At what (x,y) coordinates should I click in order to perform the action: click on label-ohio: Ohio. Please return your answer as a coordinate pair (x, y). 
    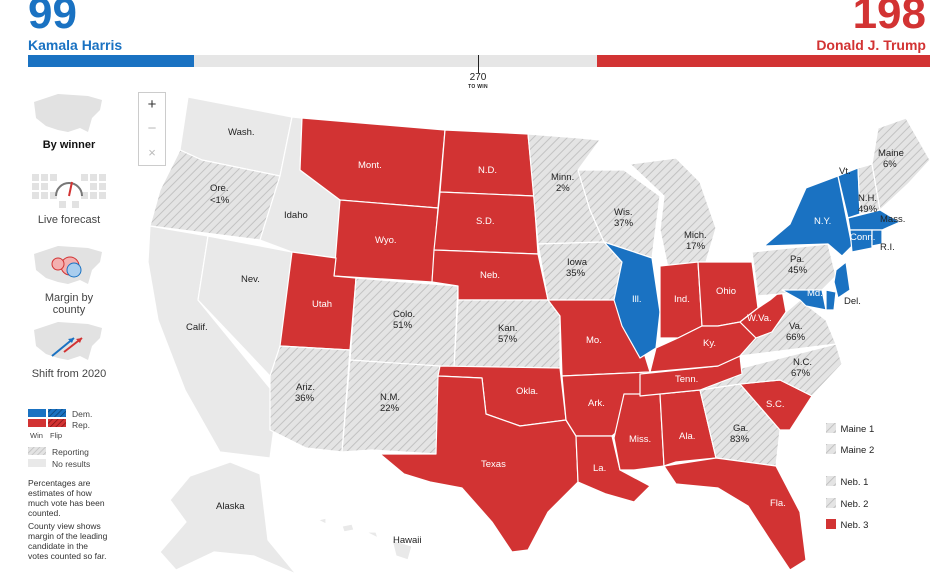
    Looking at the image, I should click on (726, 291).